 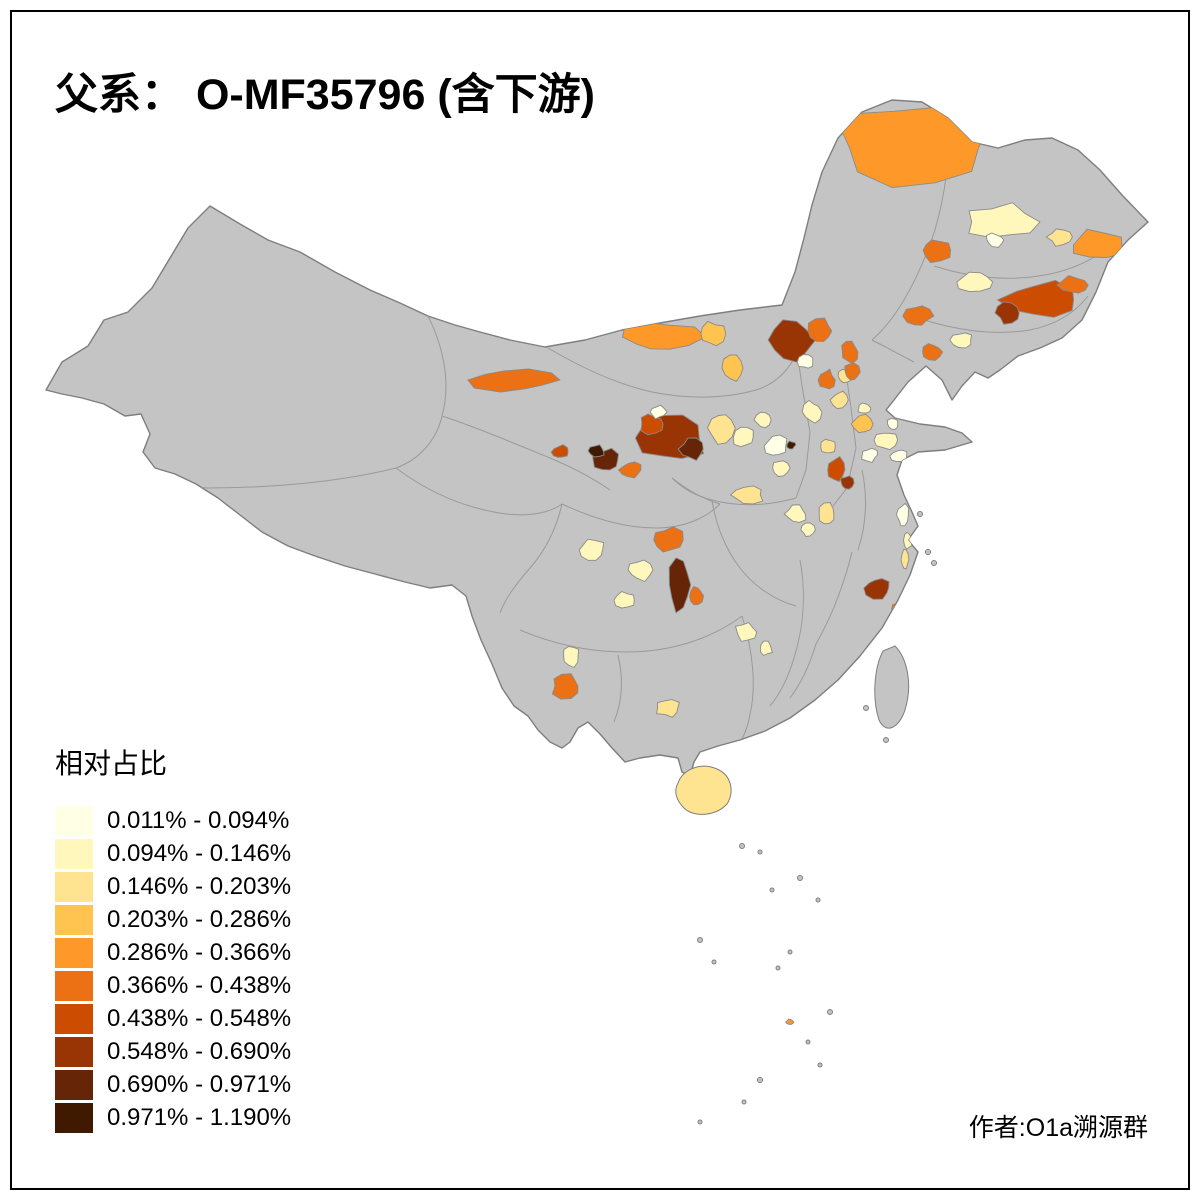 I want to click on colored-islets, so click(x=790, y=1021).